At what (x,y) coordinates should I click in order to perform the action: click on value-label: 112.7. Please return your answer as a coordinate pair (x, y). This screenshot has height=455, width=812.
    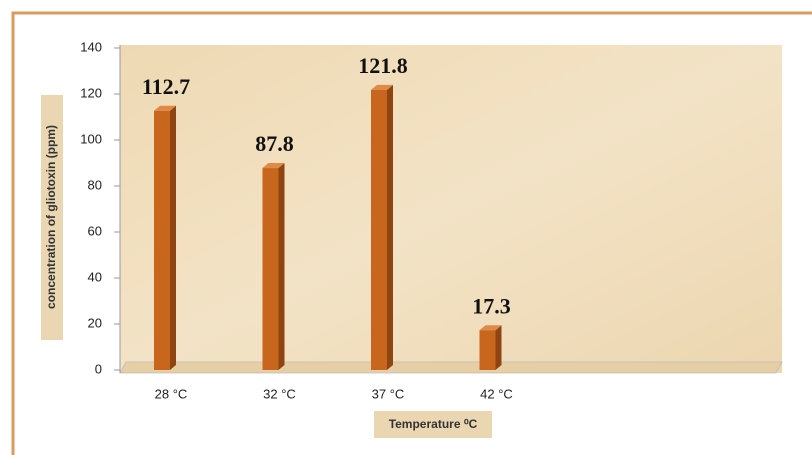
    Looking at the image, I should click on (166, 86).